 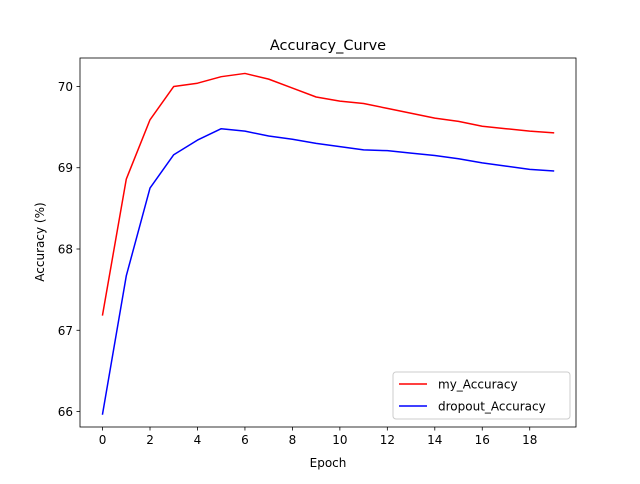 What do you see at coordinates (482, 440) in the screenshot?
I see `x-tick-label: 16` at bounding box center [482, 440].